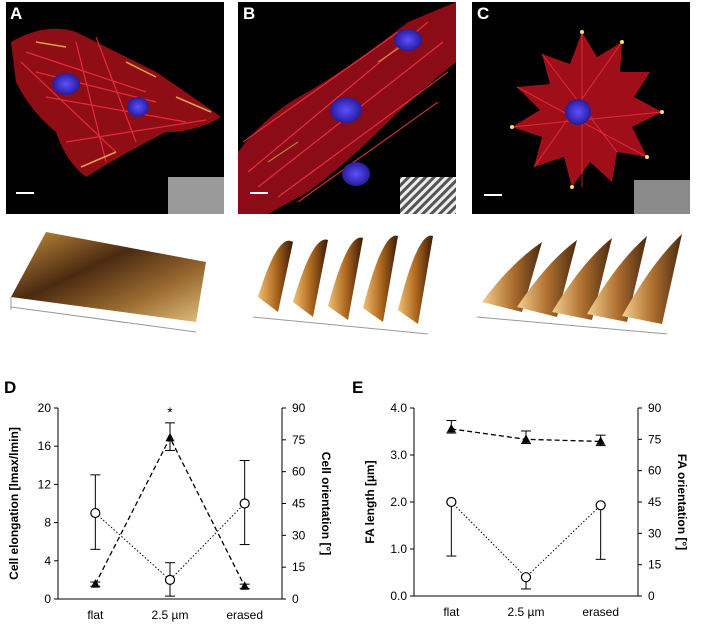 This screenshot has height=631, width=702. Describe the element at coordinates (45, 408) in the screenshot. I see `left-tick-label: 20` at that location.